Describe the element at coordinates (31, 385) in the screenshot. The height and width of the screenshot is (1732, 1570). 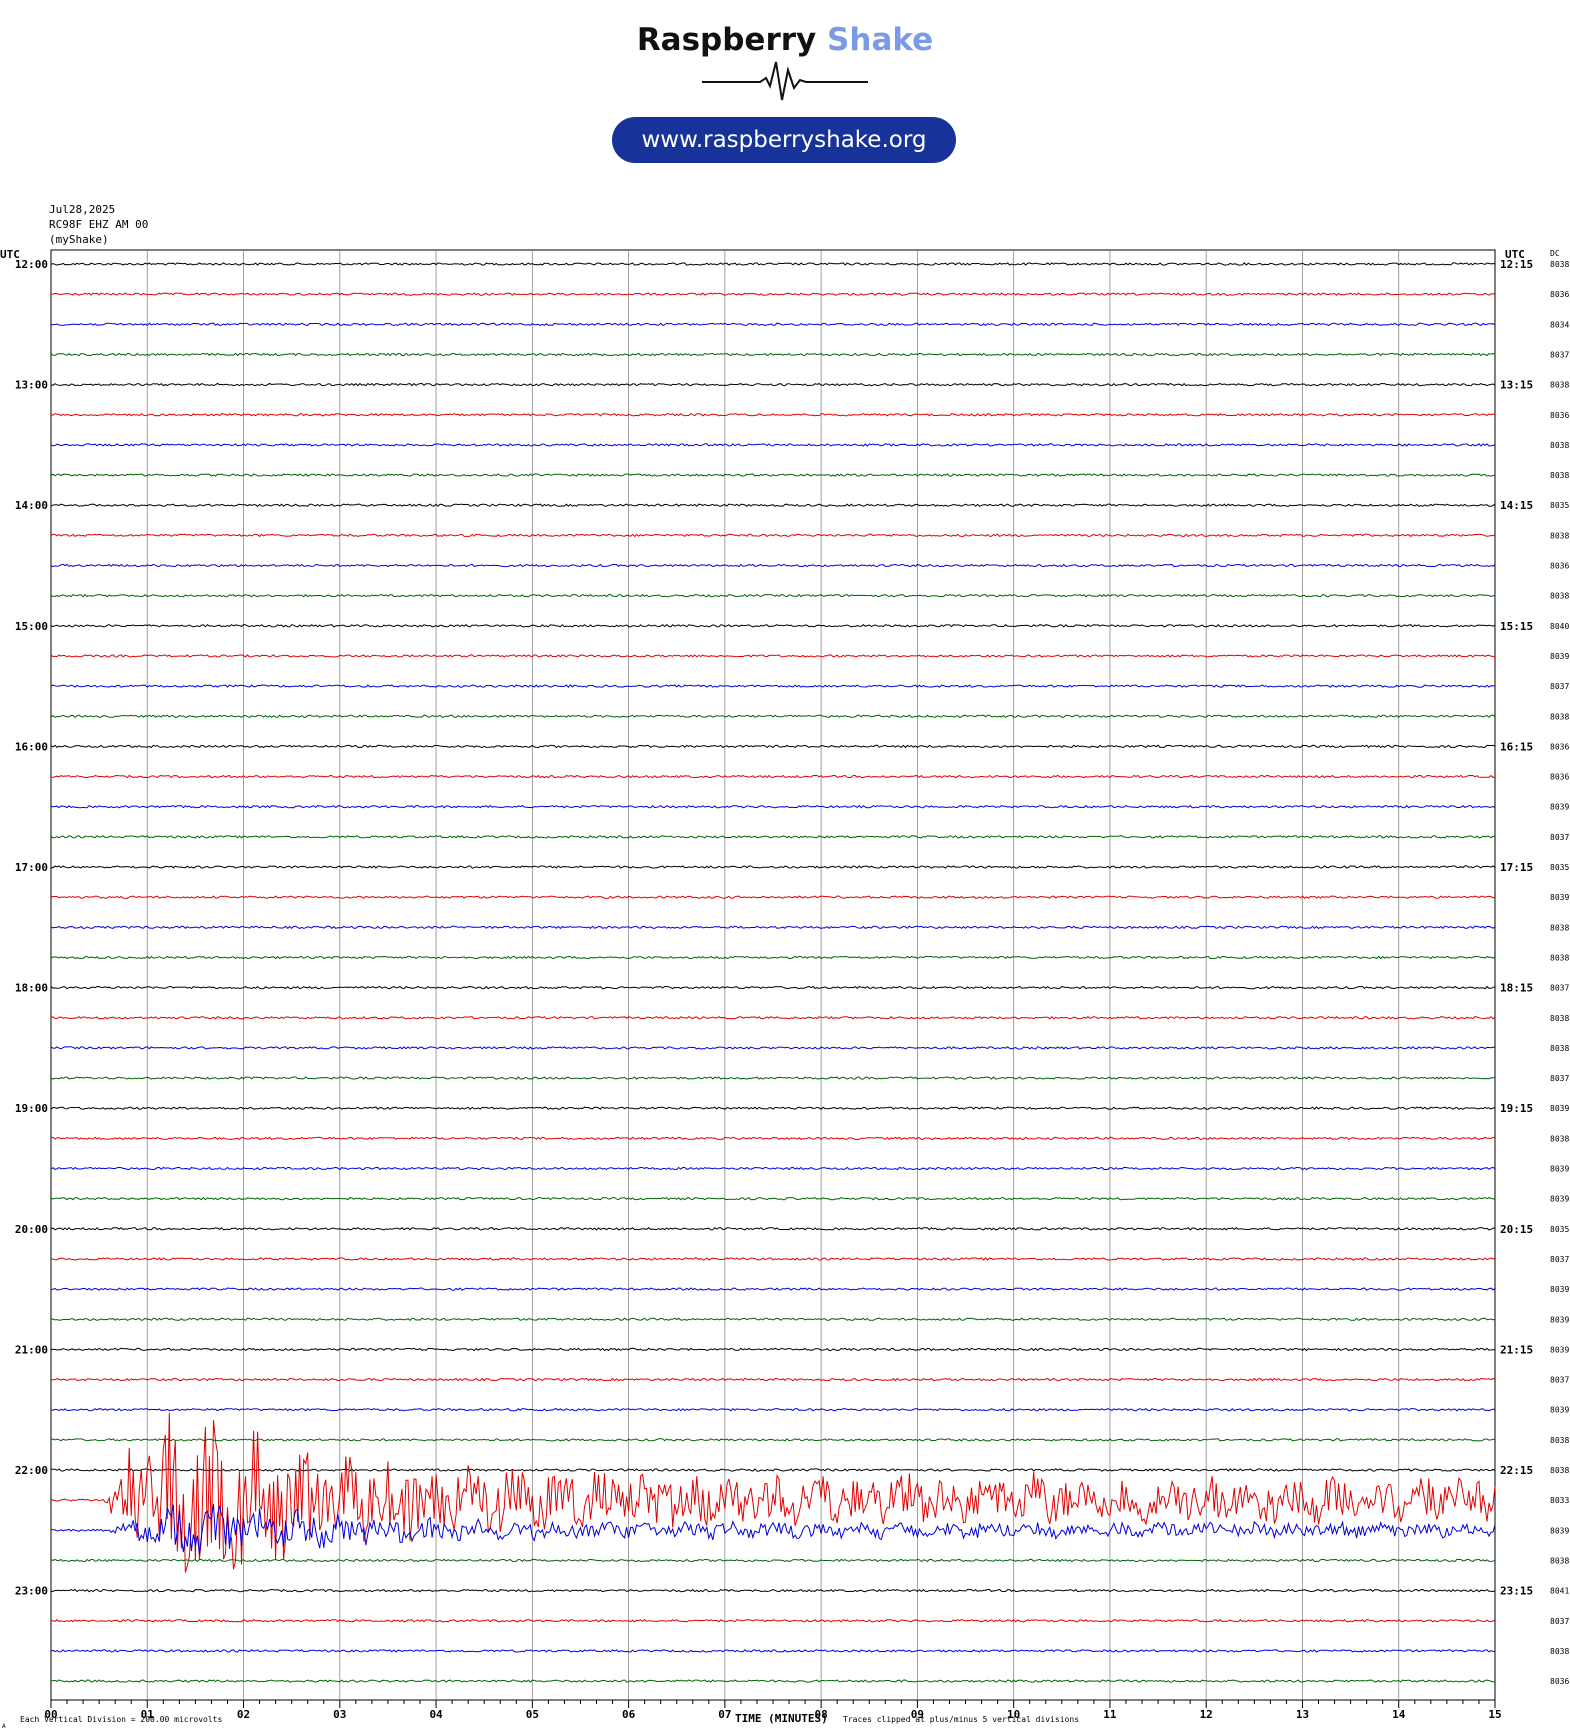
I see `hour-label-left: 13:00` at that location.